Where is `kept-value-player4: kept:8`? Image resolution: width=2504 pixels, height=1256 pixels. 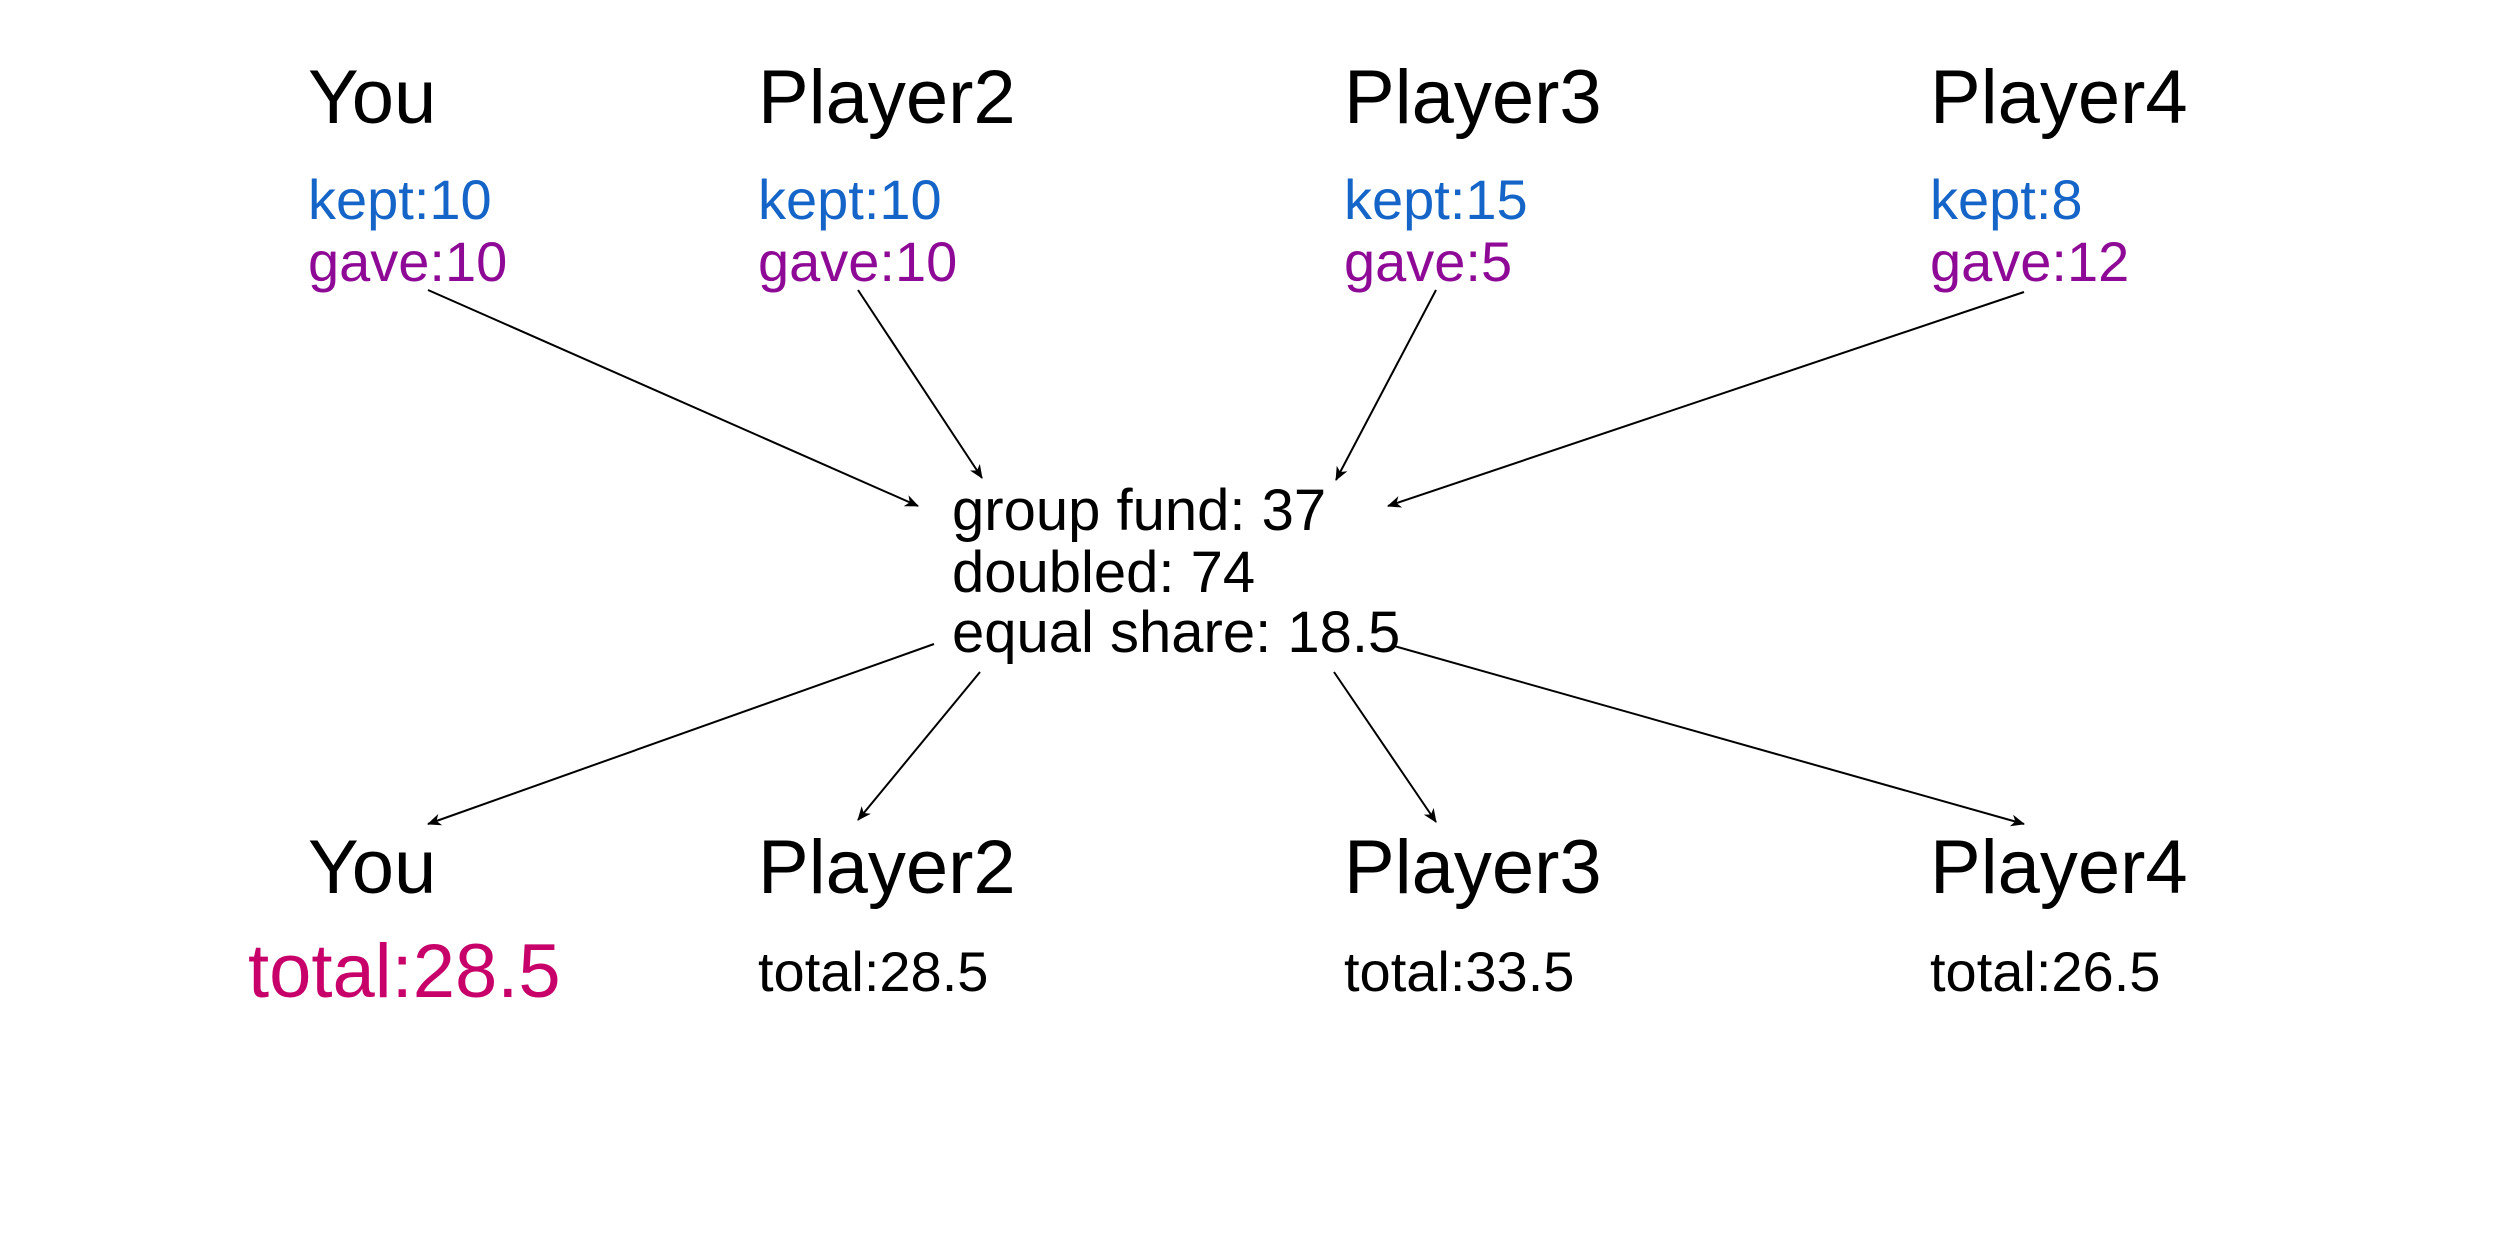
kept-value-player4: kept:8 is located at coordinates (2006, 199).